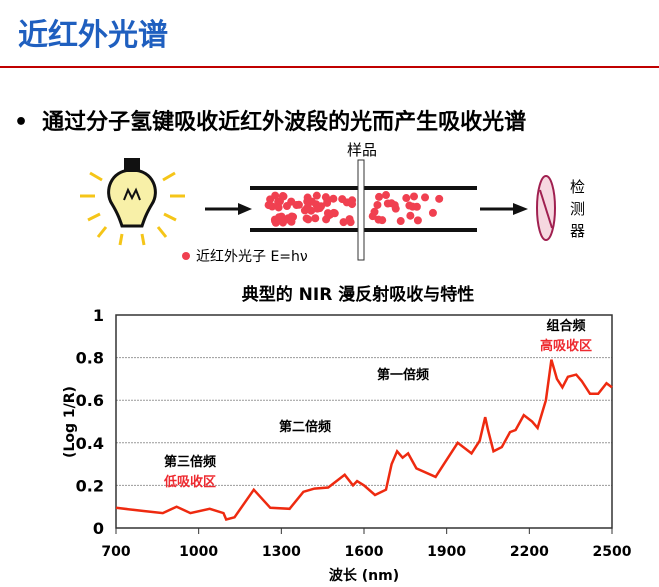  Describe the element at coordinates (190, 462) in the screenshot. I see `annotation-third-overtone: 第三倍频` at that location.